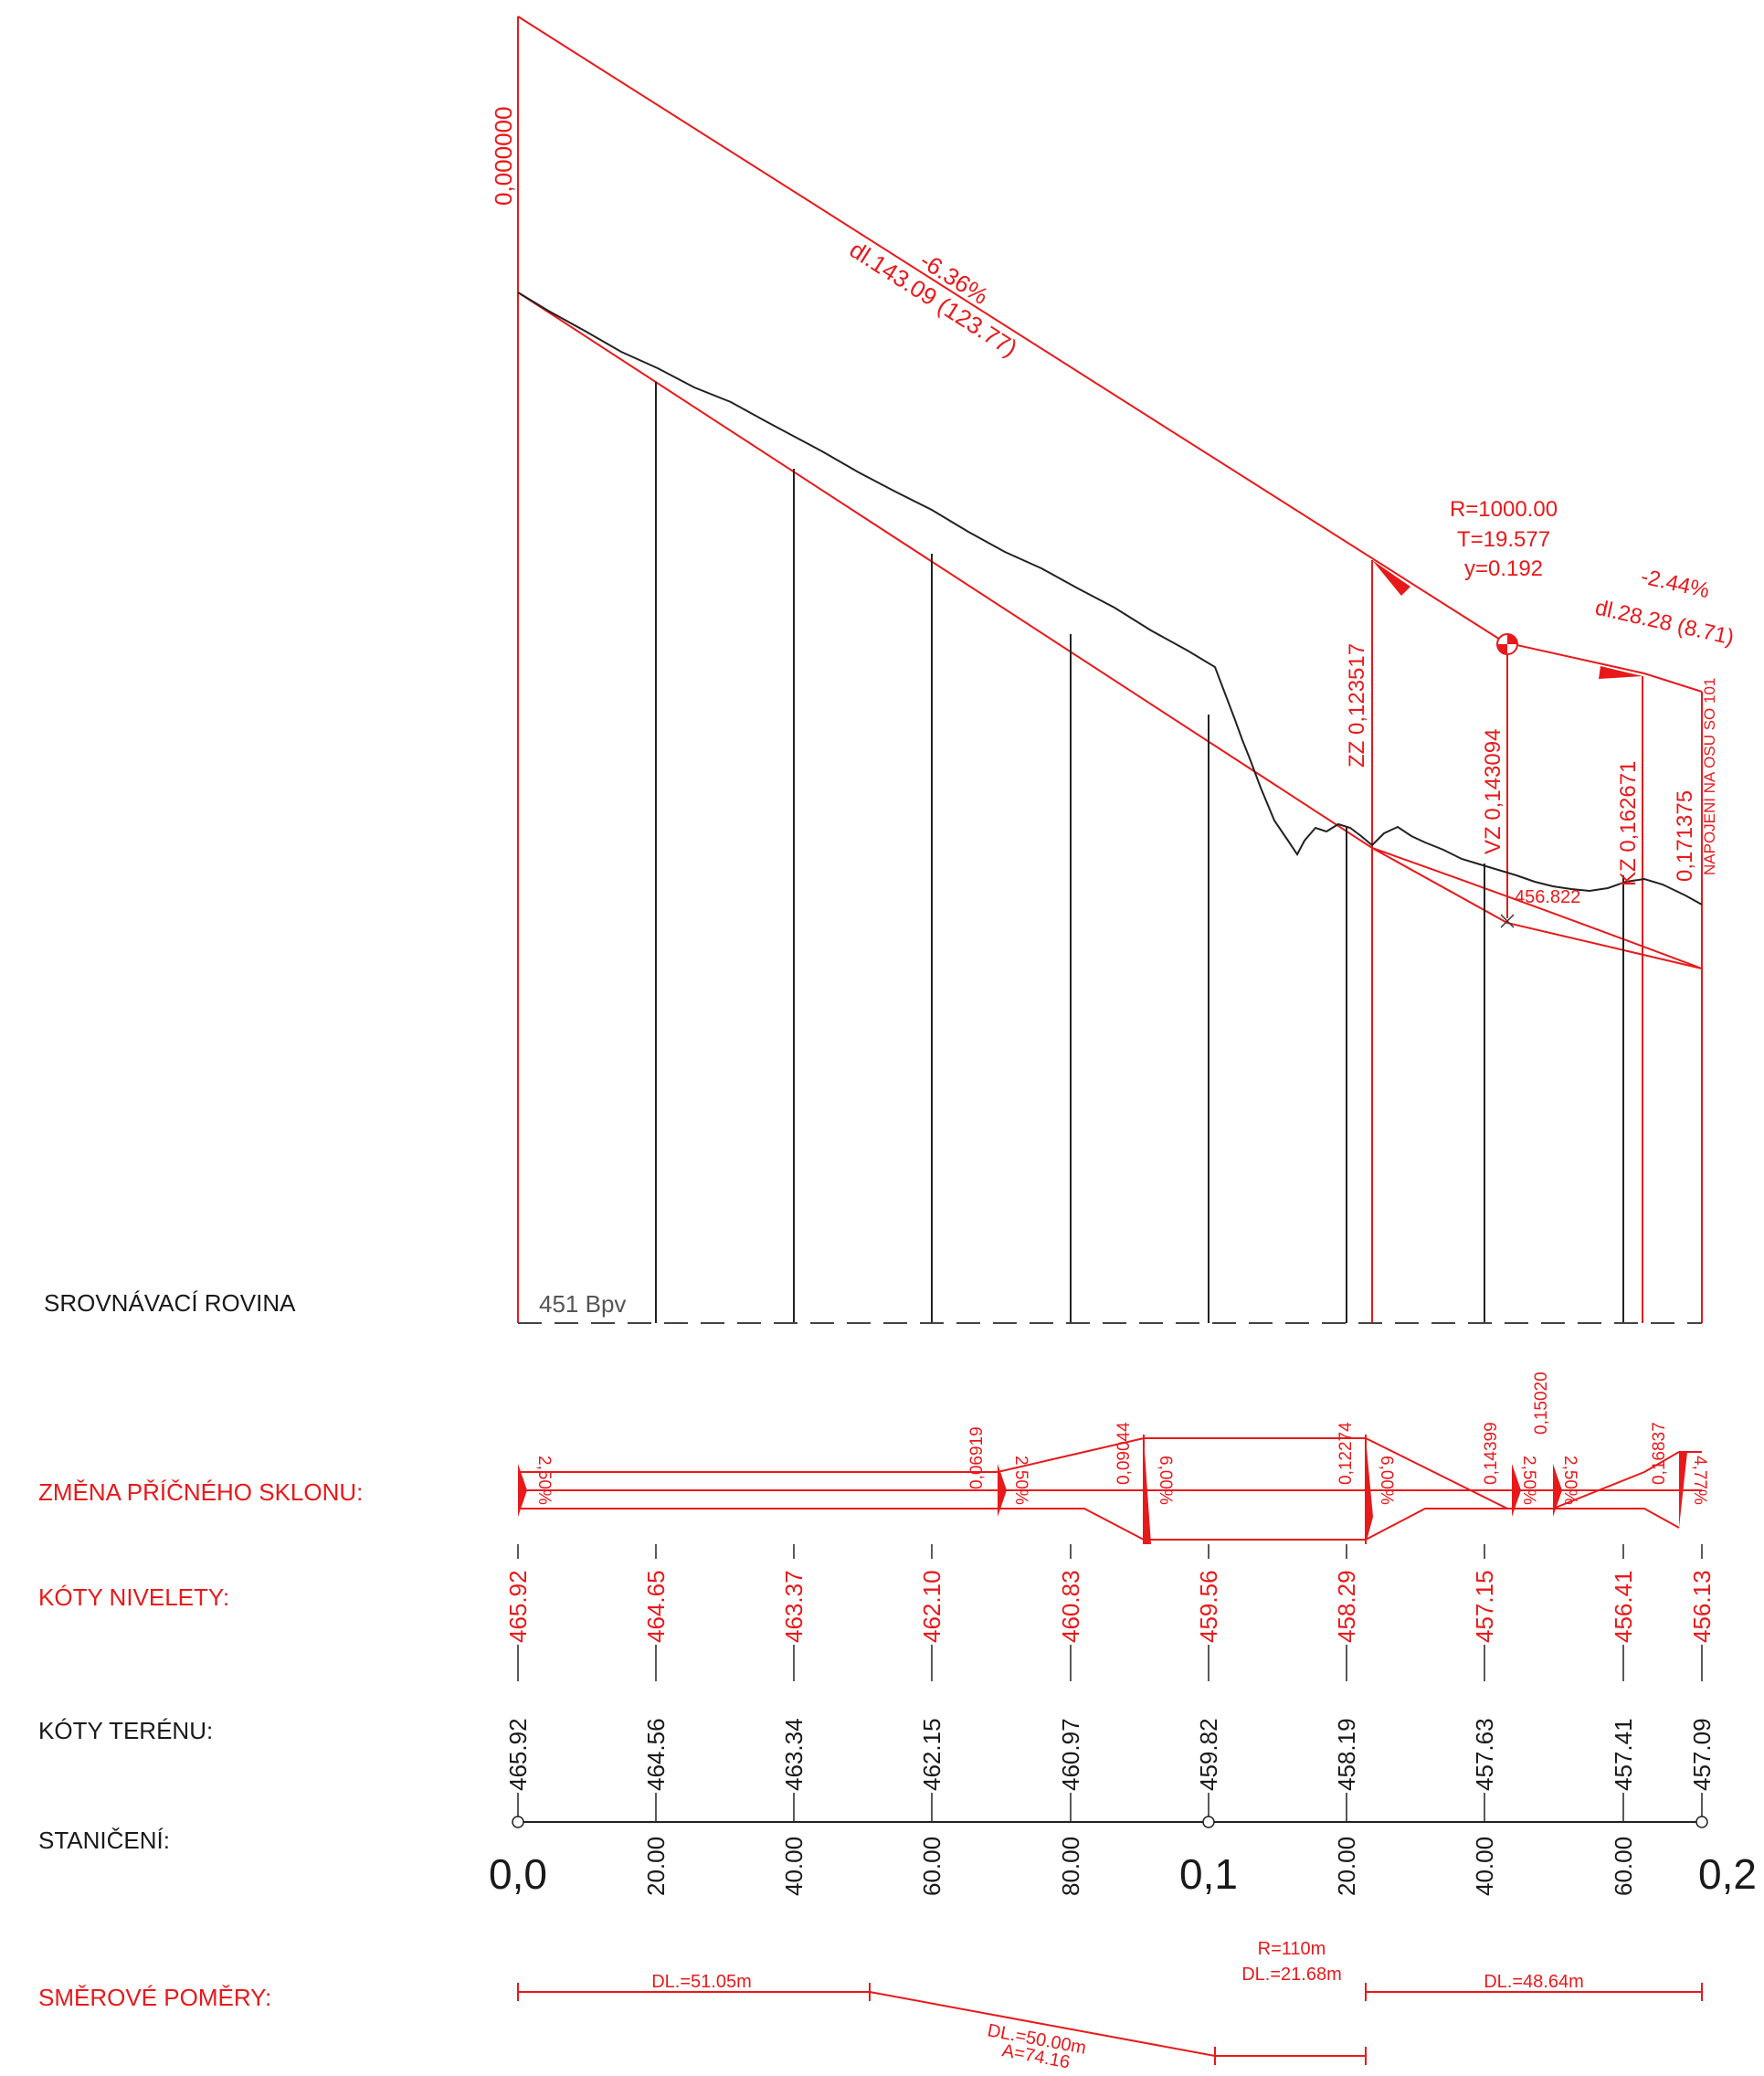 This screenshot has height=2076, width=1764. Describe the element at coordinates (1665, 623) in the screenshot. I see `grade2-length-label: dl.28.28 (8.71)` at that location.